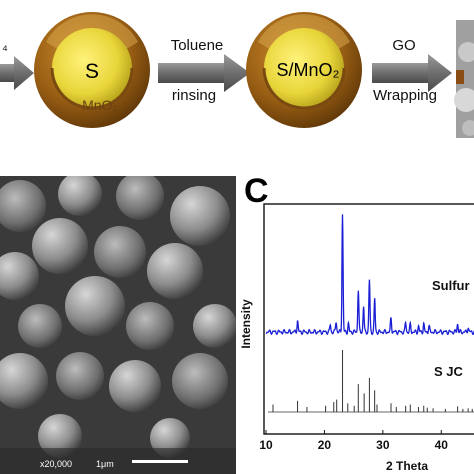 This screenshot has width=474, height=474. What do you see at coordinates (246, 324) in the screenshot?
I see `y-axis-title: Intensity` at bounding box center [246, 324].